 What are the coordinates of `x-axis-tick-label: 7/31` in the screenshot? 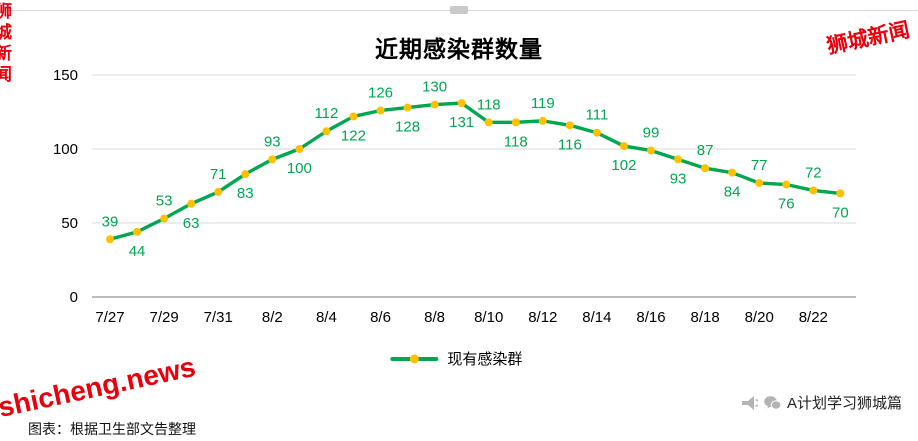 It's located at (218, 317).